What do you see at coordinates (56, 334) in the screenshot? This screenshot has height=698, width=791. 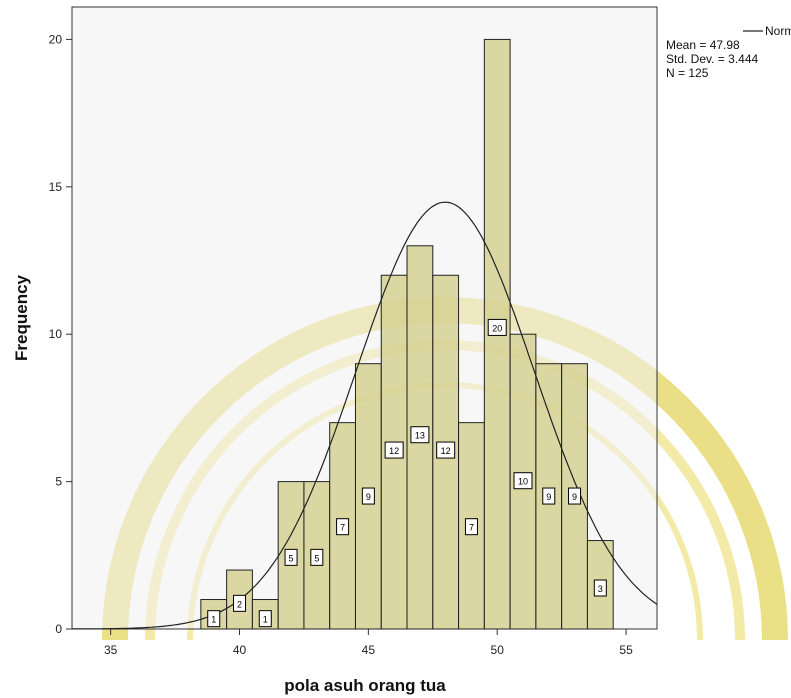 I see `y-tick-label: 10` at bounding box center [56, 334].